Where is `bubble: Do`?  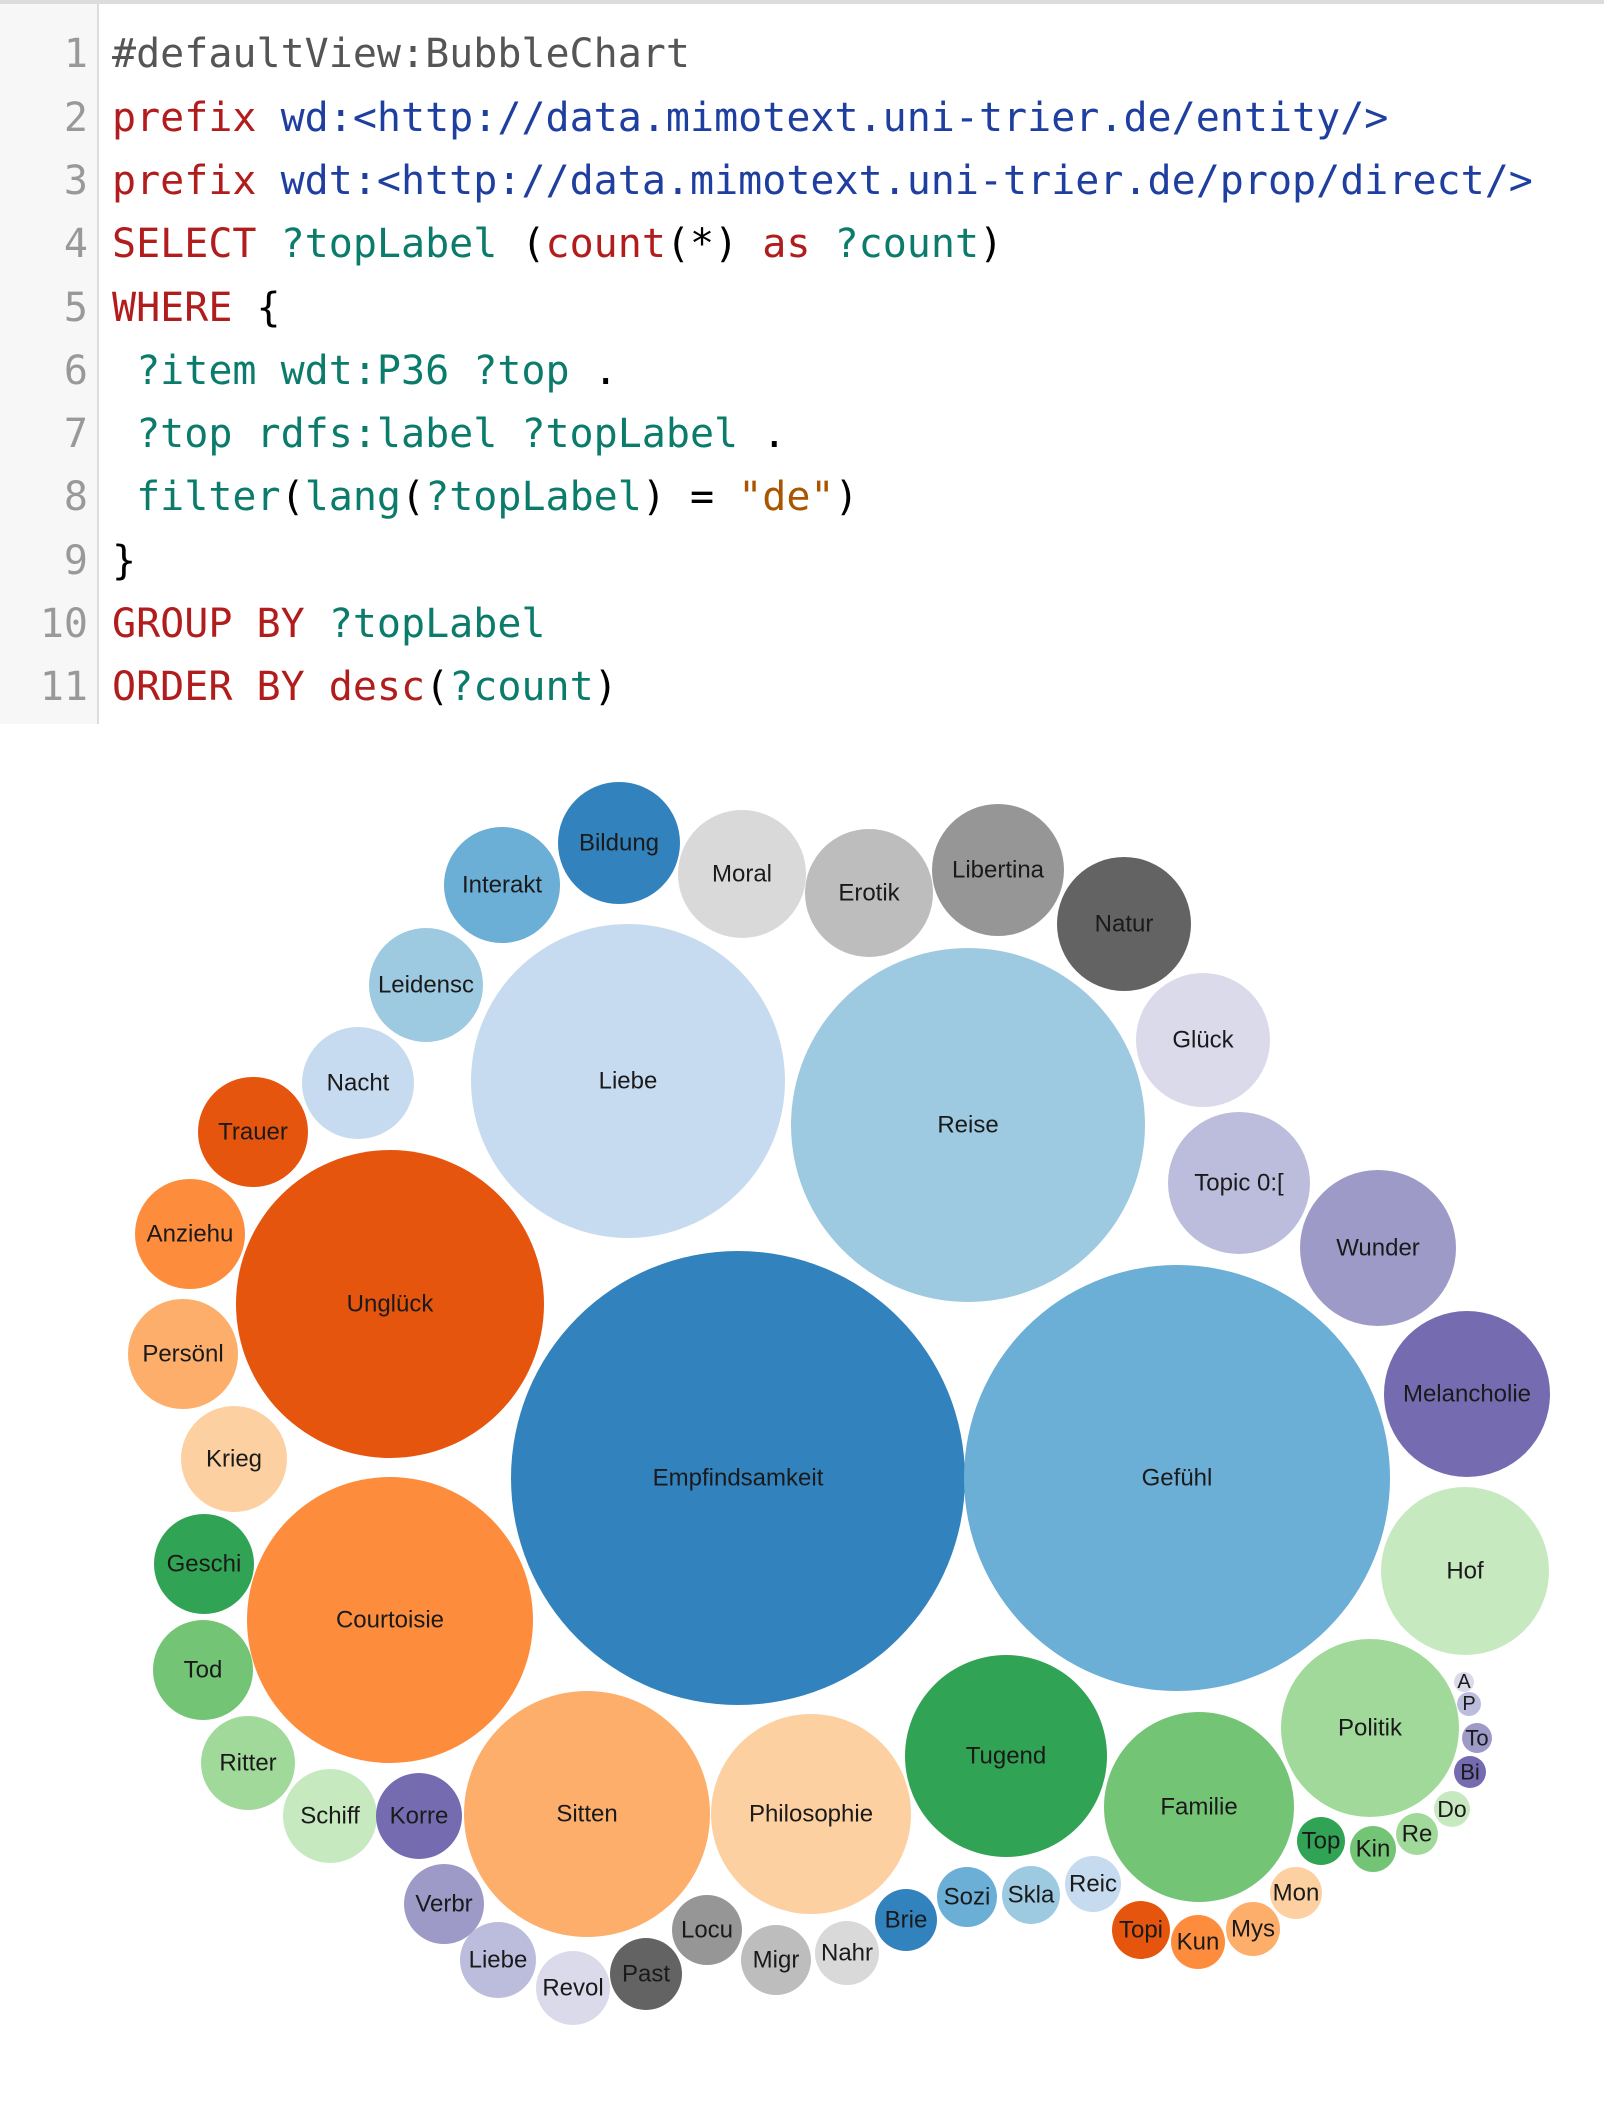 bubble: Do is located at coordinates (1452, 1809).